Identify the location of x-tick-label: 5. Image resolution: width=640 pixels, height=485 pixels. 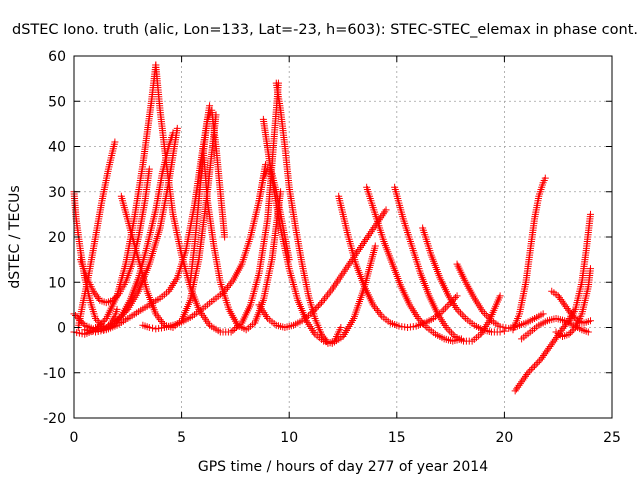
(181, 438).